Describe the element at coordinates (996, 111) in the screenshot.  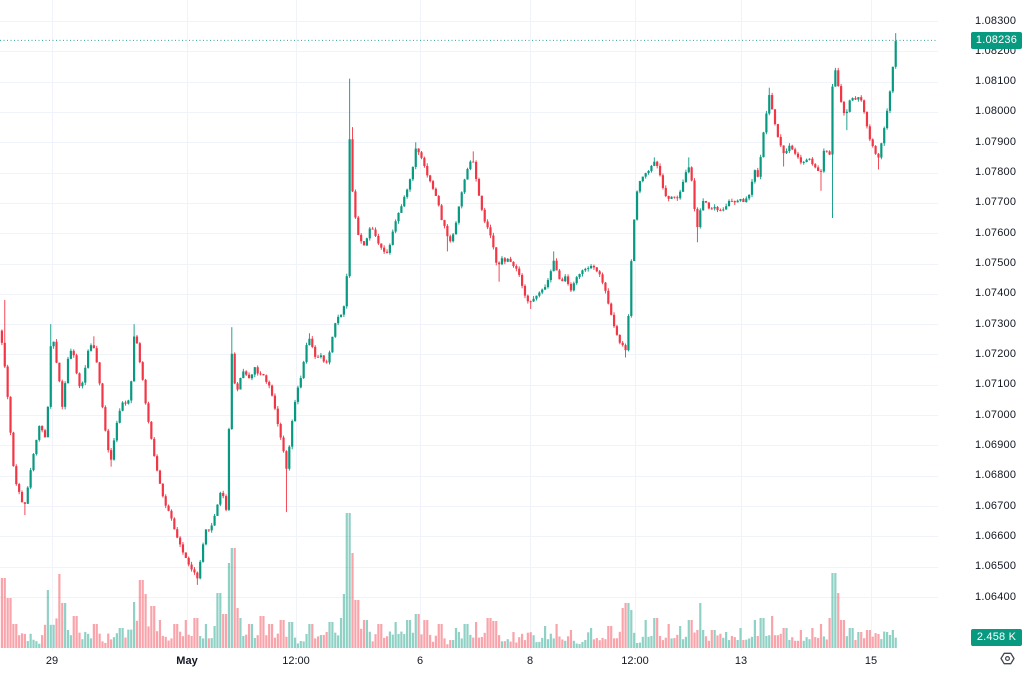
I see `price-tick-label: 1.08000` at that location.